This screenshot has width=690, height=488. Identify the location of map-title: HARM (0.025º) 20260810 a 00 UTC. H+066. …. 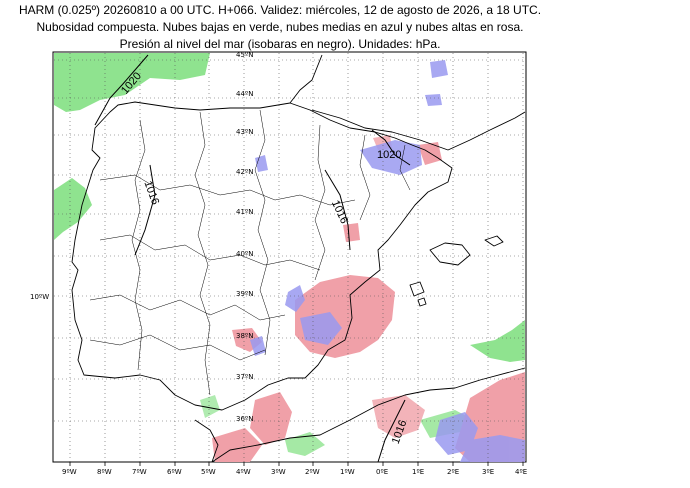
(280, 27).